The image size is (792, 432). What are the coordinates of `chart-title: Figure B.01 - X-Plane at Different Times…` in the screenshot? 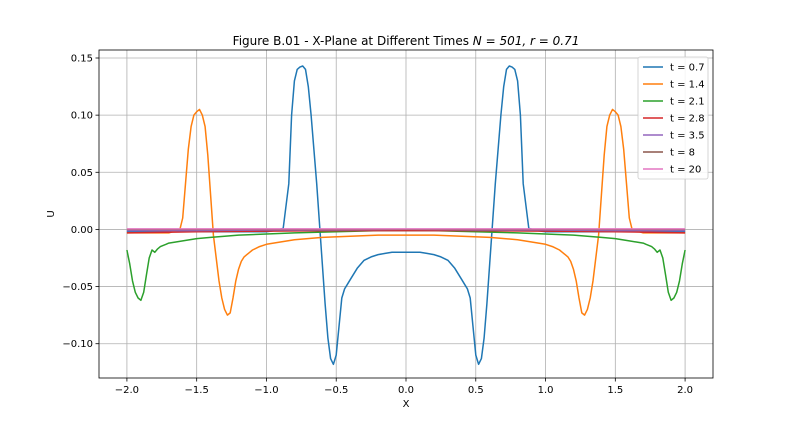 It's located at (406, 41).